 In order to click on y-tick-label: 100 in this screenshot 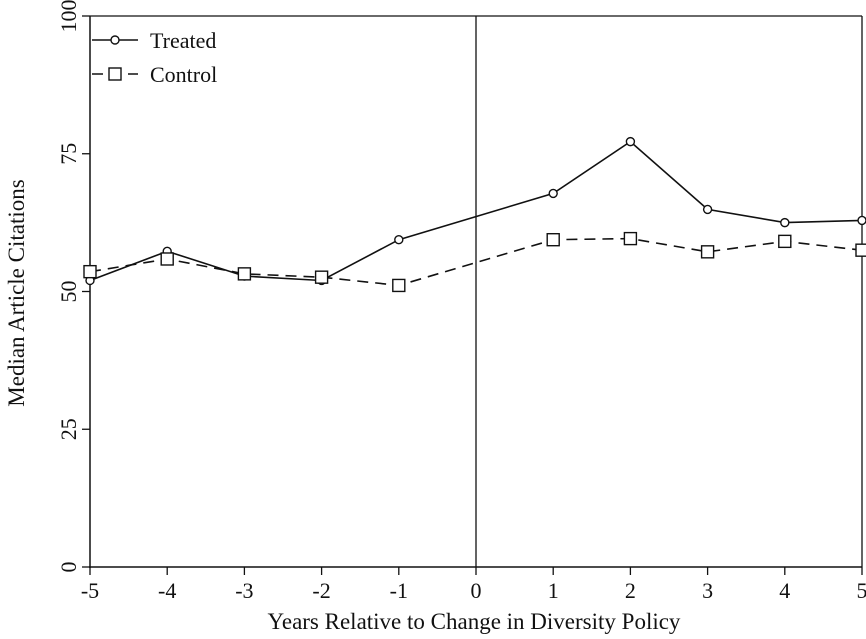, I will do `click(68, 16)`.